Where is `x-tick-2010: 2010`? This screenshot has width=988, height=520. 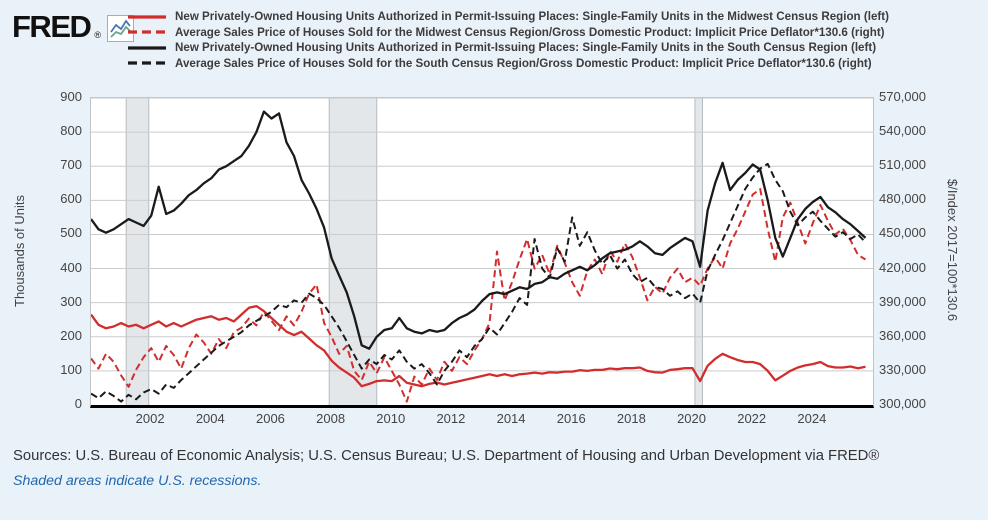
x-tick-2010: 2010 is located at coordinates (391, 418).